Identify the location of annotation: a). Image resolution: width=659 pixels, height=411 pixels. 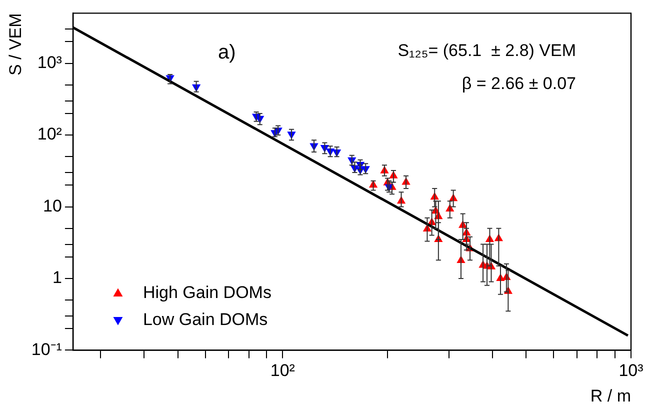
(227, 53).